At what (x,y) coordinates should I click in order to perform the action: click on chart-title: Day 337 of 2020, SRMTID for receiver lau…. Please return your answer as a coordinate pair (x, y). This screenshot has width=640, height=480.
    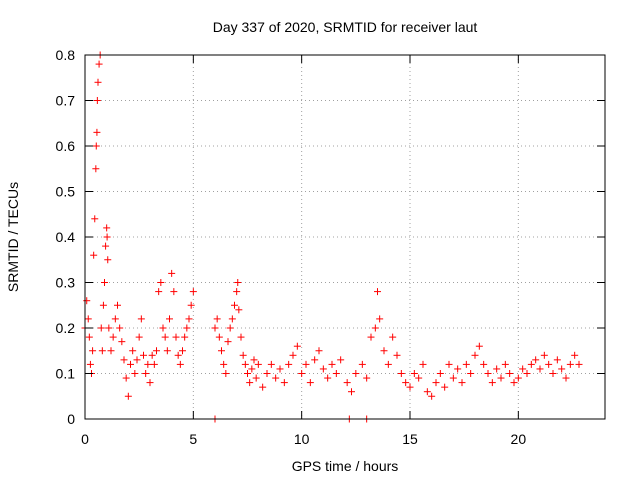
    Looking at the image, I should click on (345, 27).